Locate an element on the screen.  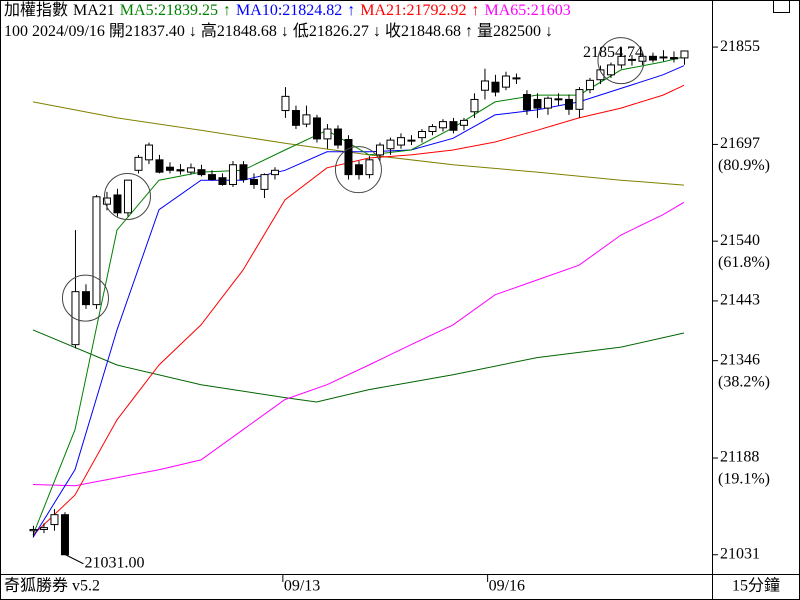
y-tick-label: 21031 is located at coordinates (740, 553).